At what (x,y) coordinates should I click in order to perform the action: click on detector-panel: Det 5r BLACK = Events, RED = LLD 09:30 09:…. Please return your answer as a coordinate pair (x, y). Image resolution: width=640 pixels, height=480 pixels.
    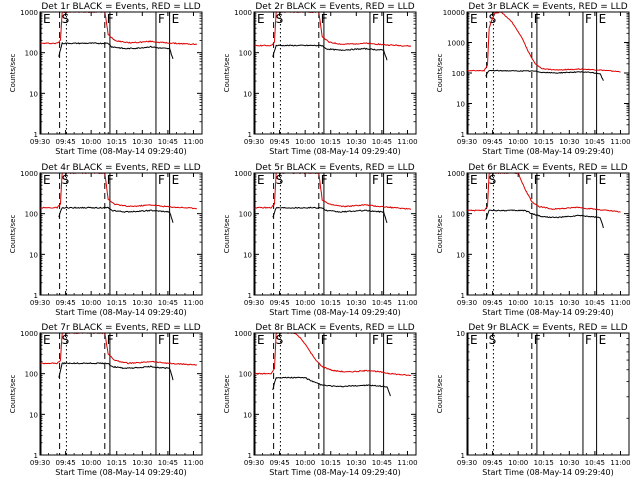
    Looking at the image, I should click on (320, 240).